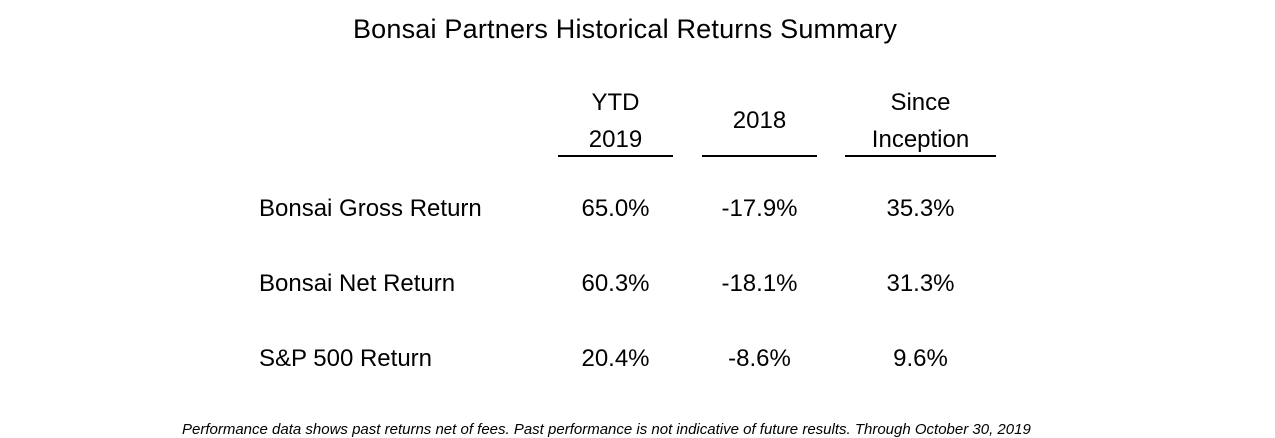 This screenshot has height=438, width=1275. I want to click on table-cell: 60.3%, so click(615, 283).